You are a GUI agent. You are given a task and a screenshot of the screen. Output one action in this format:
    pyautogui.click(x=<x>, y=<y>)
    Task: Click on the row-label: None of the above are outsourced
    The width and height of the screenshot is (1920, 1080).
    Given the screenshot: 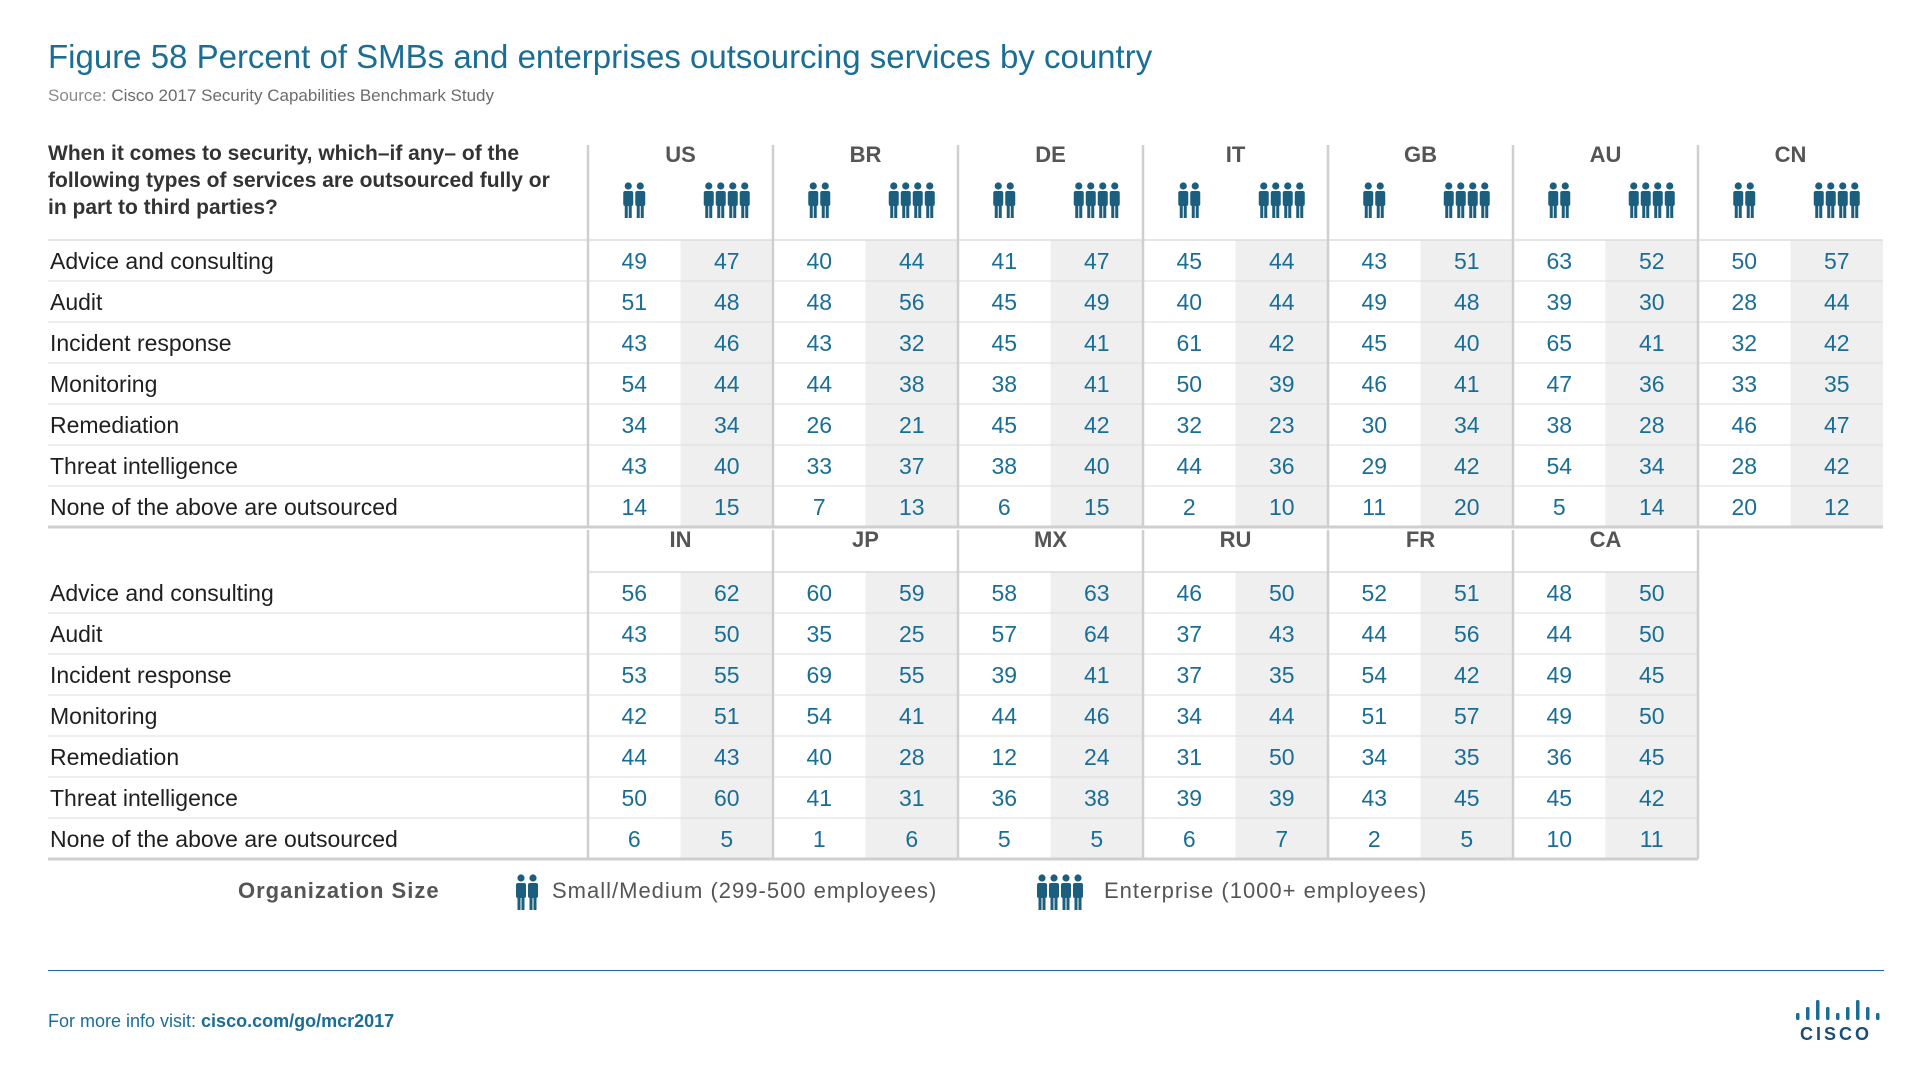 What is the action you would take?
    pyautogui.click(x=224, y=507)
    